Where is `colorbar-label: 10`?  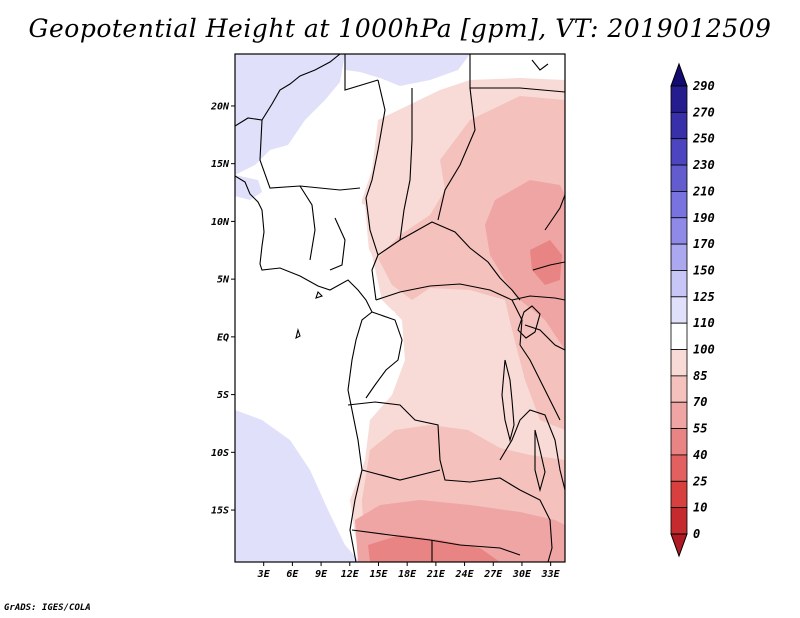 colorbar-label: 10 is located at coordinates (700, 508).